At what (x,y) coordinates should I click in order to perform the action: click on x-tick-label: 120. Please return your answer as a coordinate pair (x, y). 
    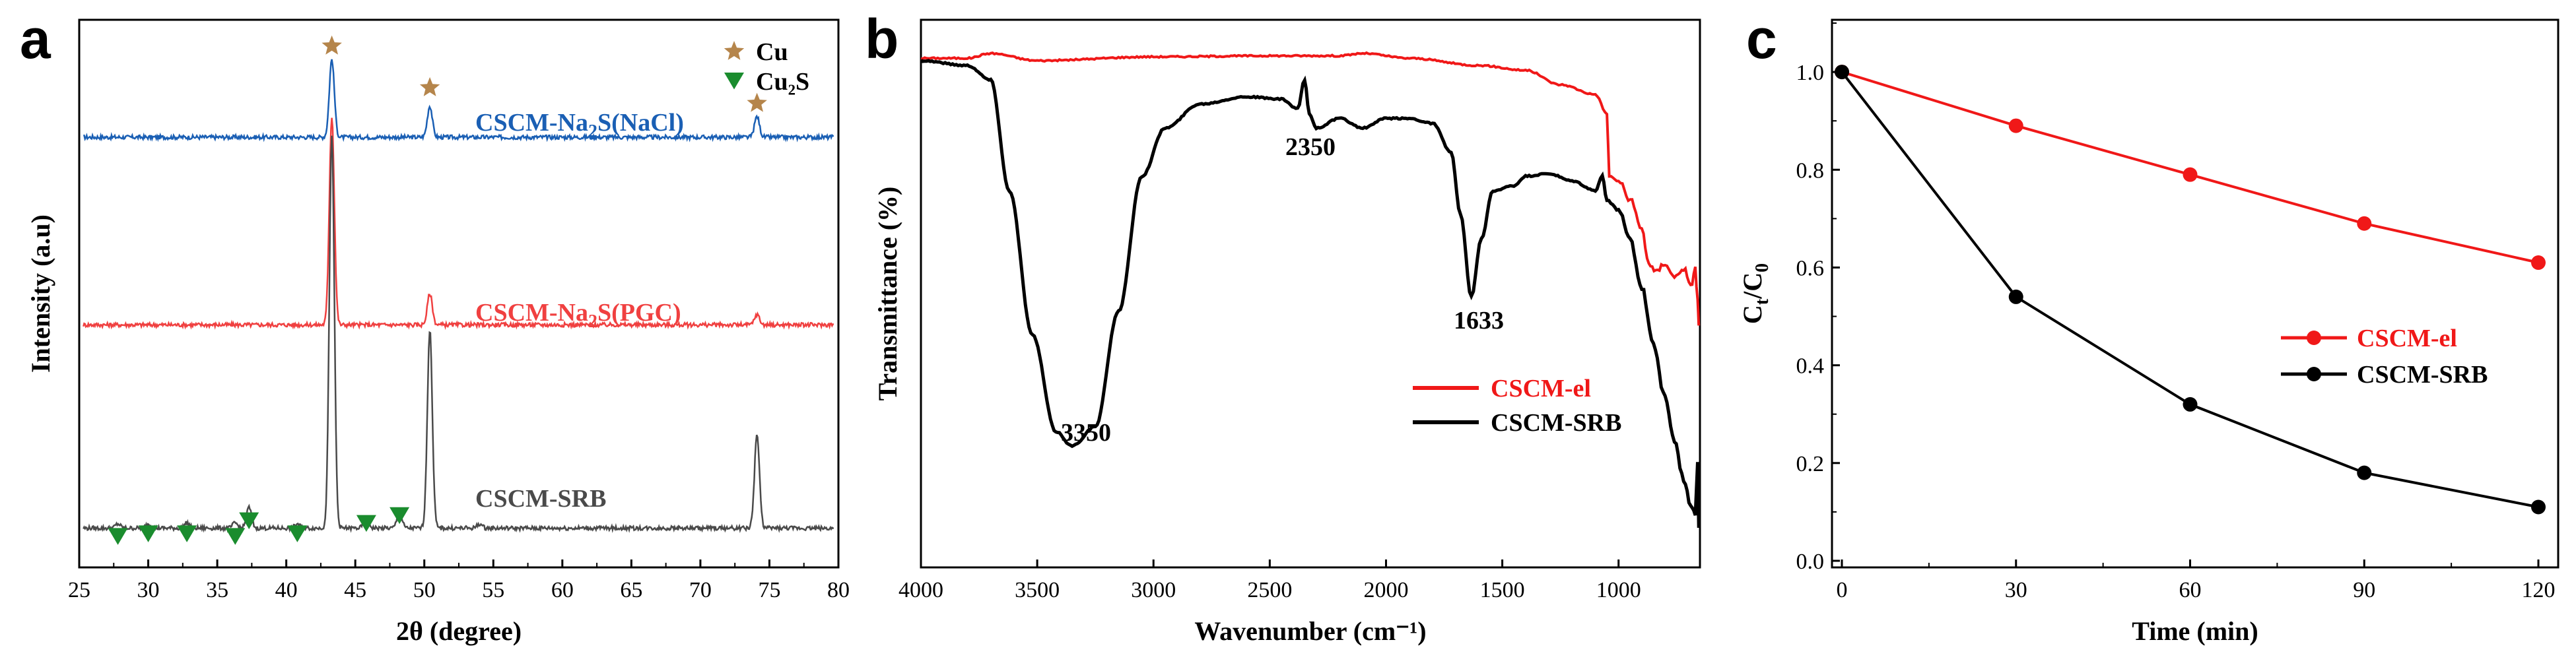
    Looking at the image, I should click on (2539, 590).